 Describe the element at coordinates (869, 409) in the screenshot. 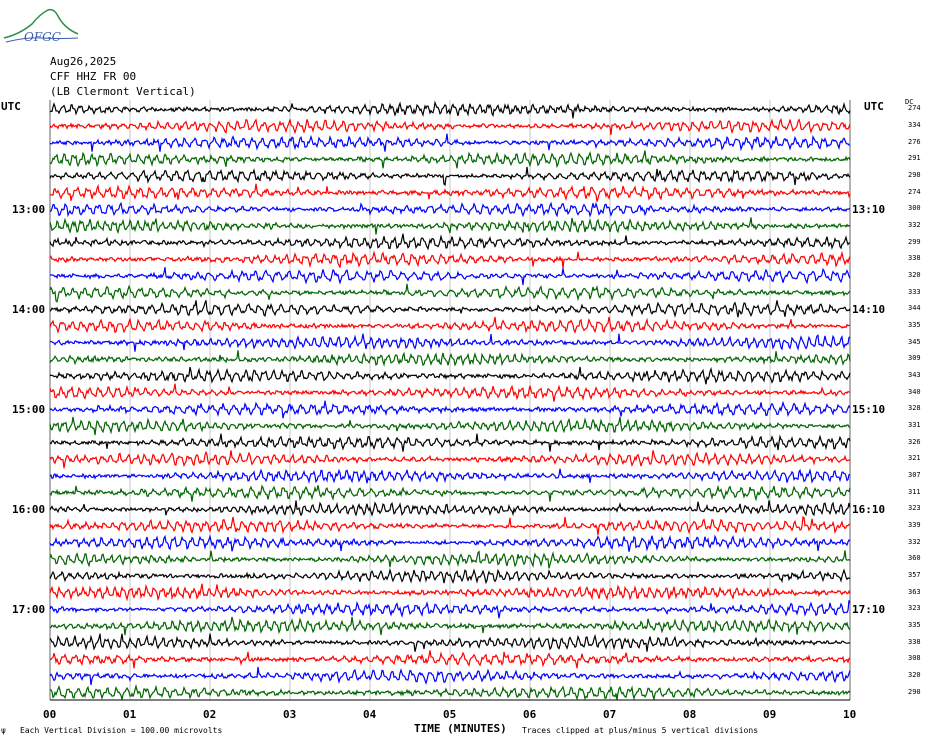

I see `right-time-label: 15:10` at that location.